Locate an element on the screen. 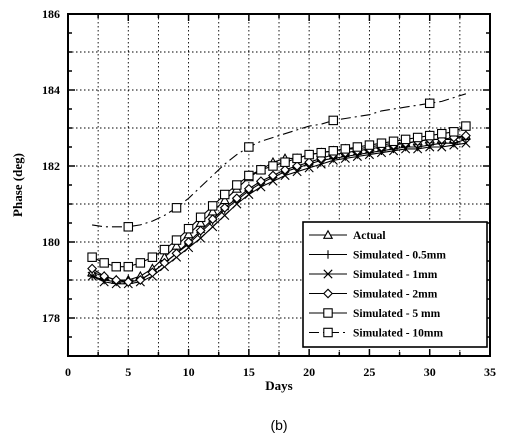  y-tick-label: 184 is located at coordinates (51, 90).